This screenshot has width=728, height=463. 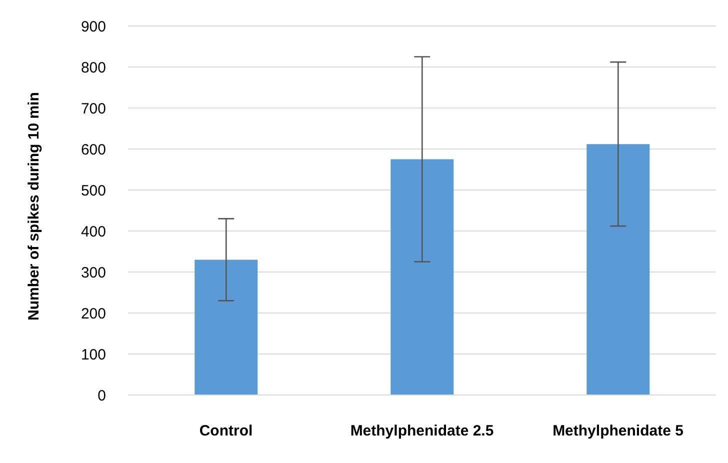 I want to click on y-tick-label: 700, so click(x=93, y=109).